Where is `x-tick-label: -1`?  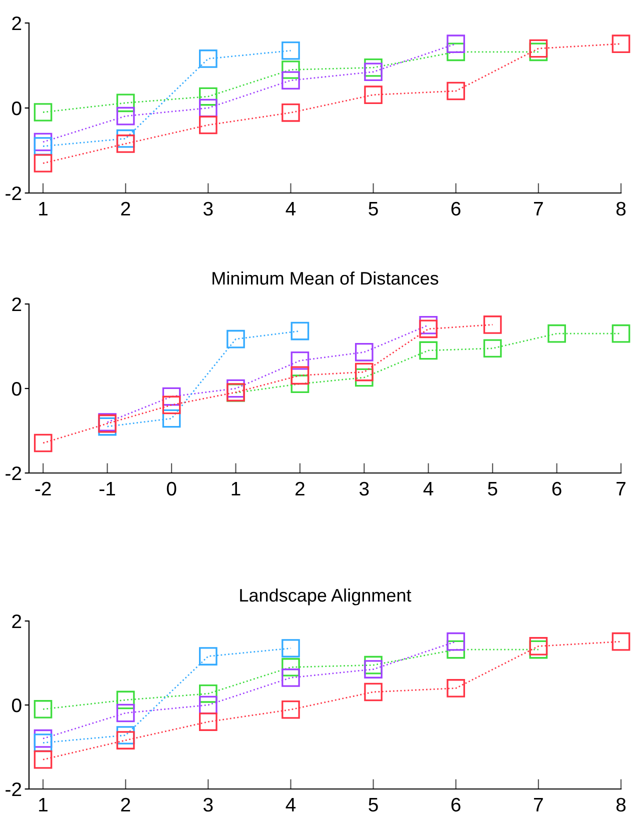 x-tick-label: -1 is located at coordinates (108, 489).